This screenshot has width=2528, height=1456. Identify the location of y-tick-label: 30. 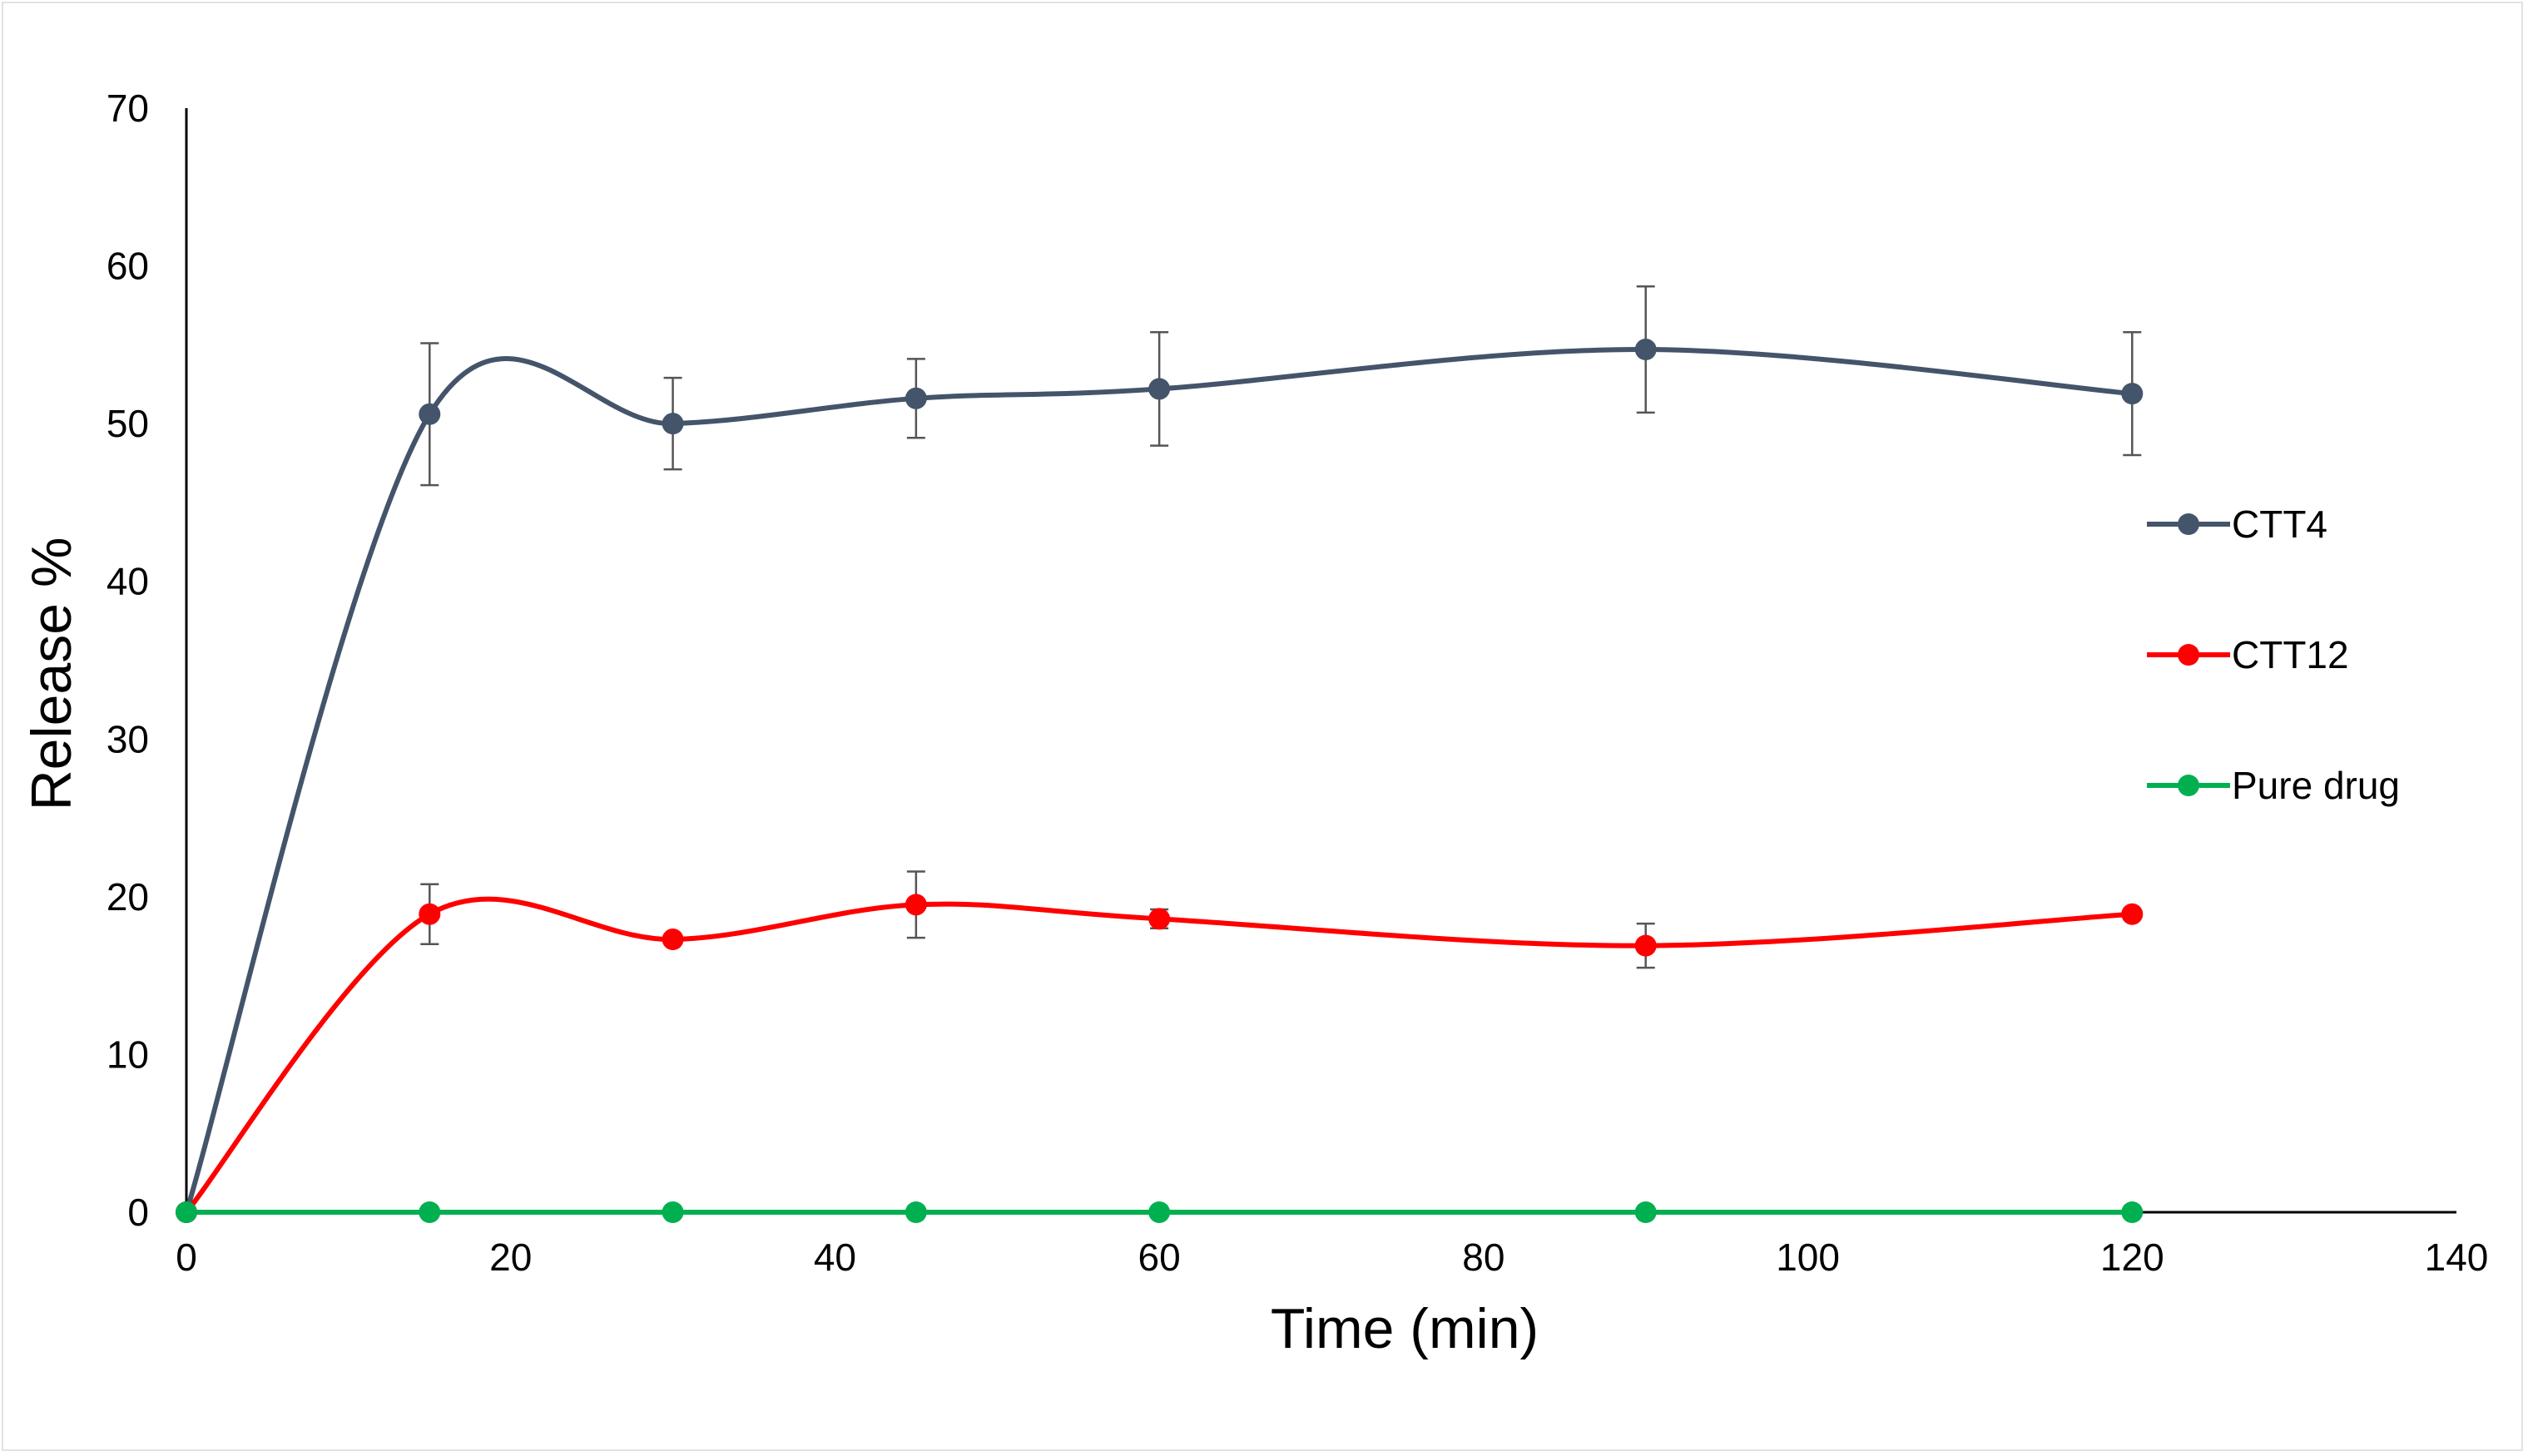
(128, 738).